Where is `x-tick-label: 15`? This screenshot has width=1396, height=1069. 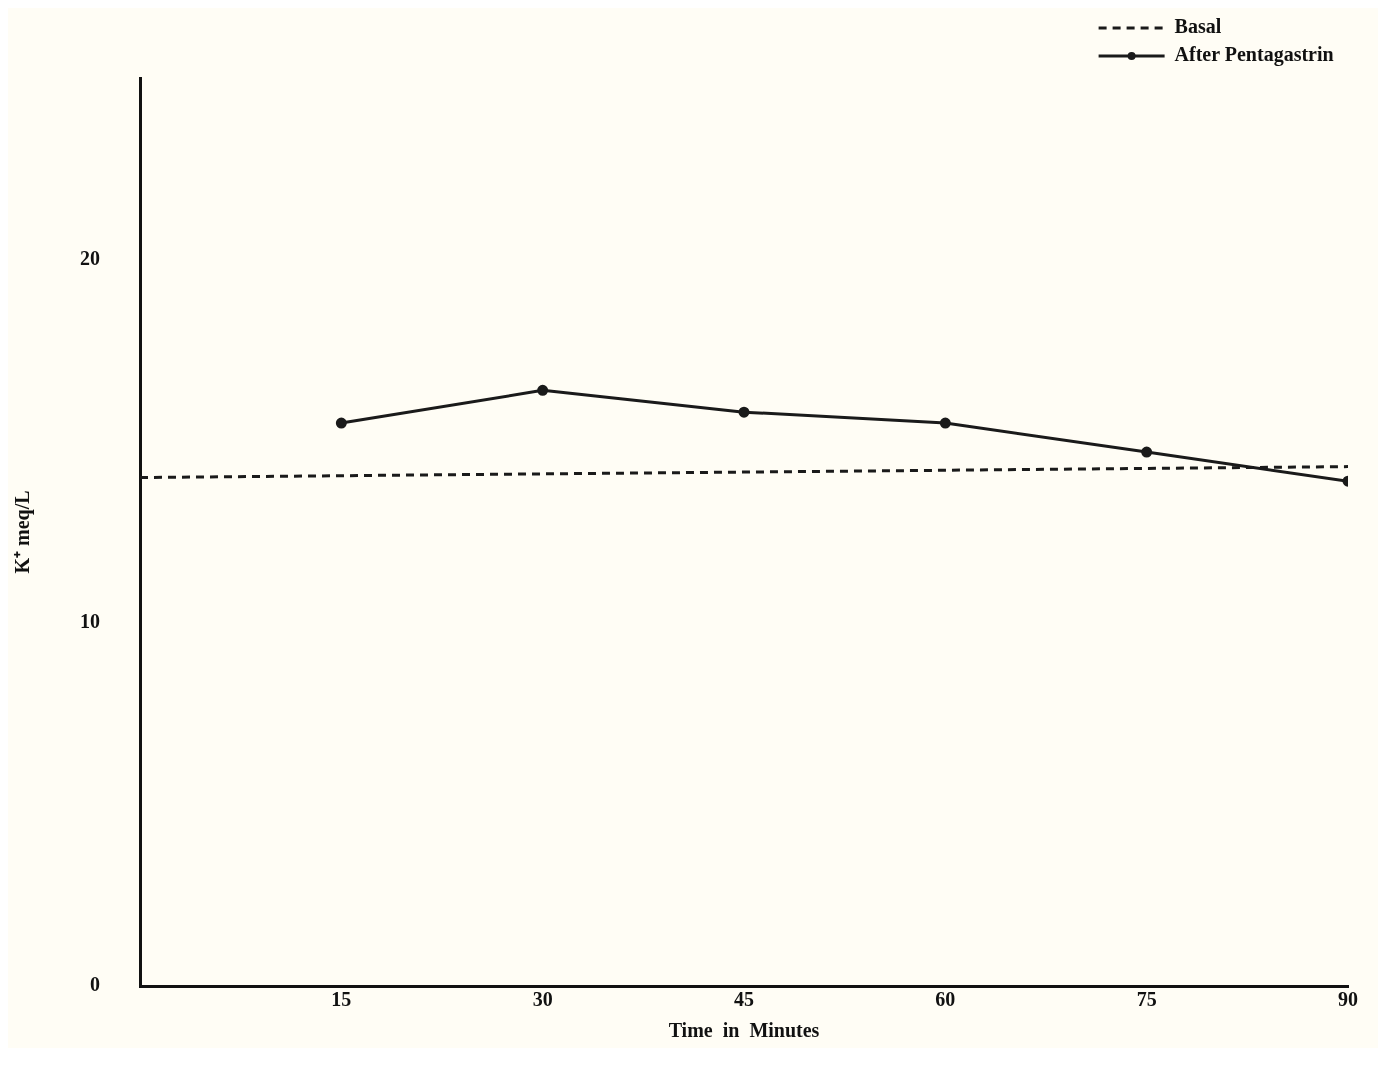 x-tick-label: 15 is located at coordinates (341, 999).